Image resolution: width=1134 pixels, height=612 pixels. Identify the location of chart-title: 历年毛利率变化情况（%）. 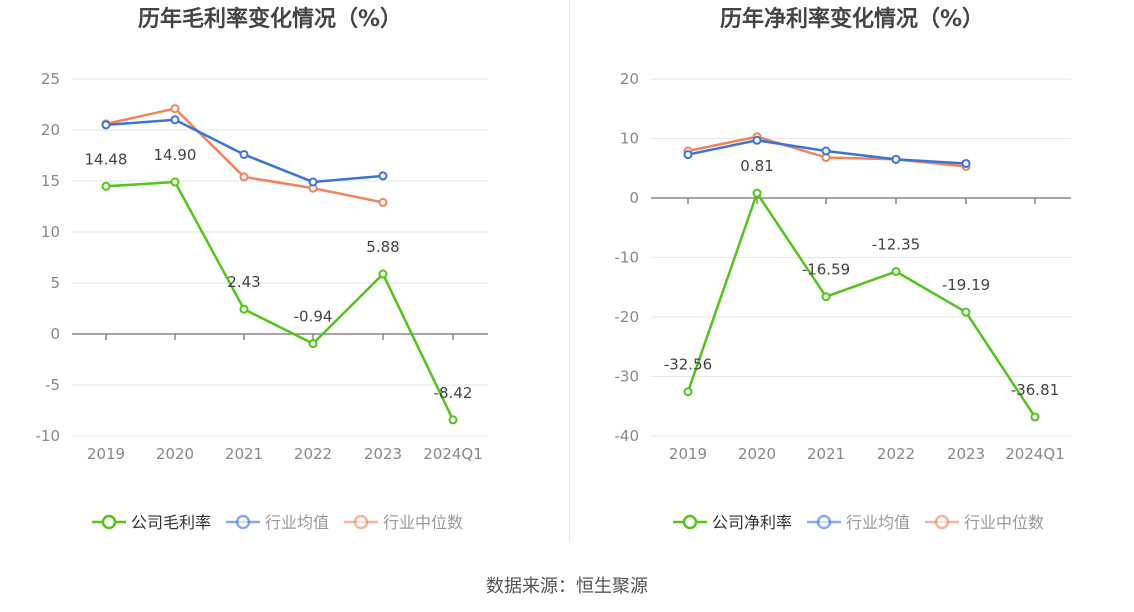
(270, 19).